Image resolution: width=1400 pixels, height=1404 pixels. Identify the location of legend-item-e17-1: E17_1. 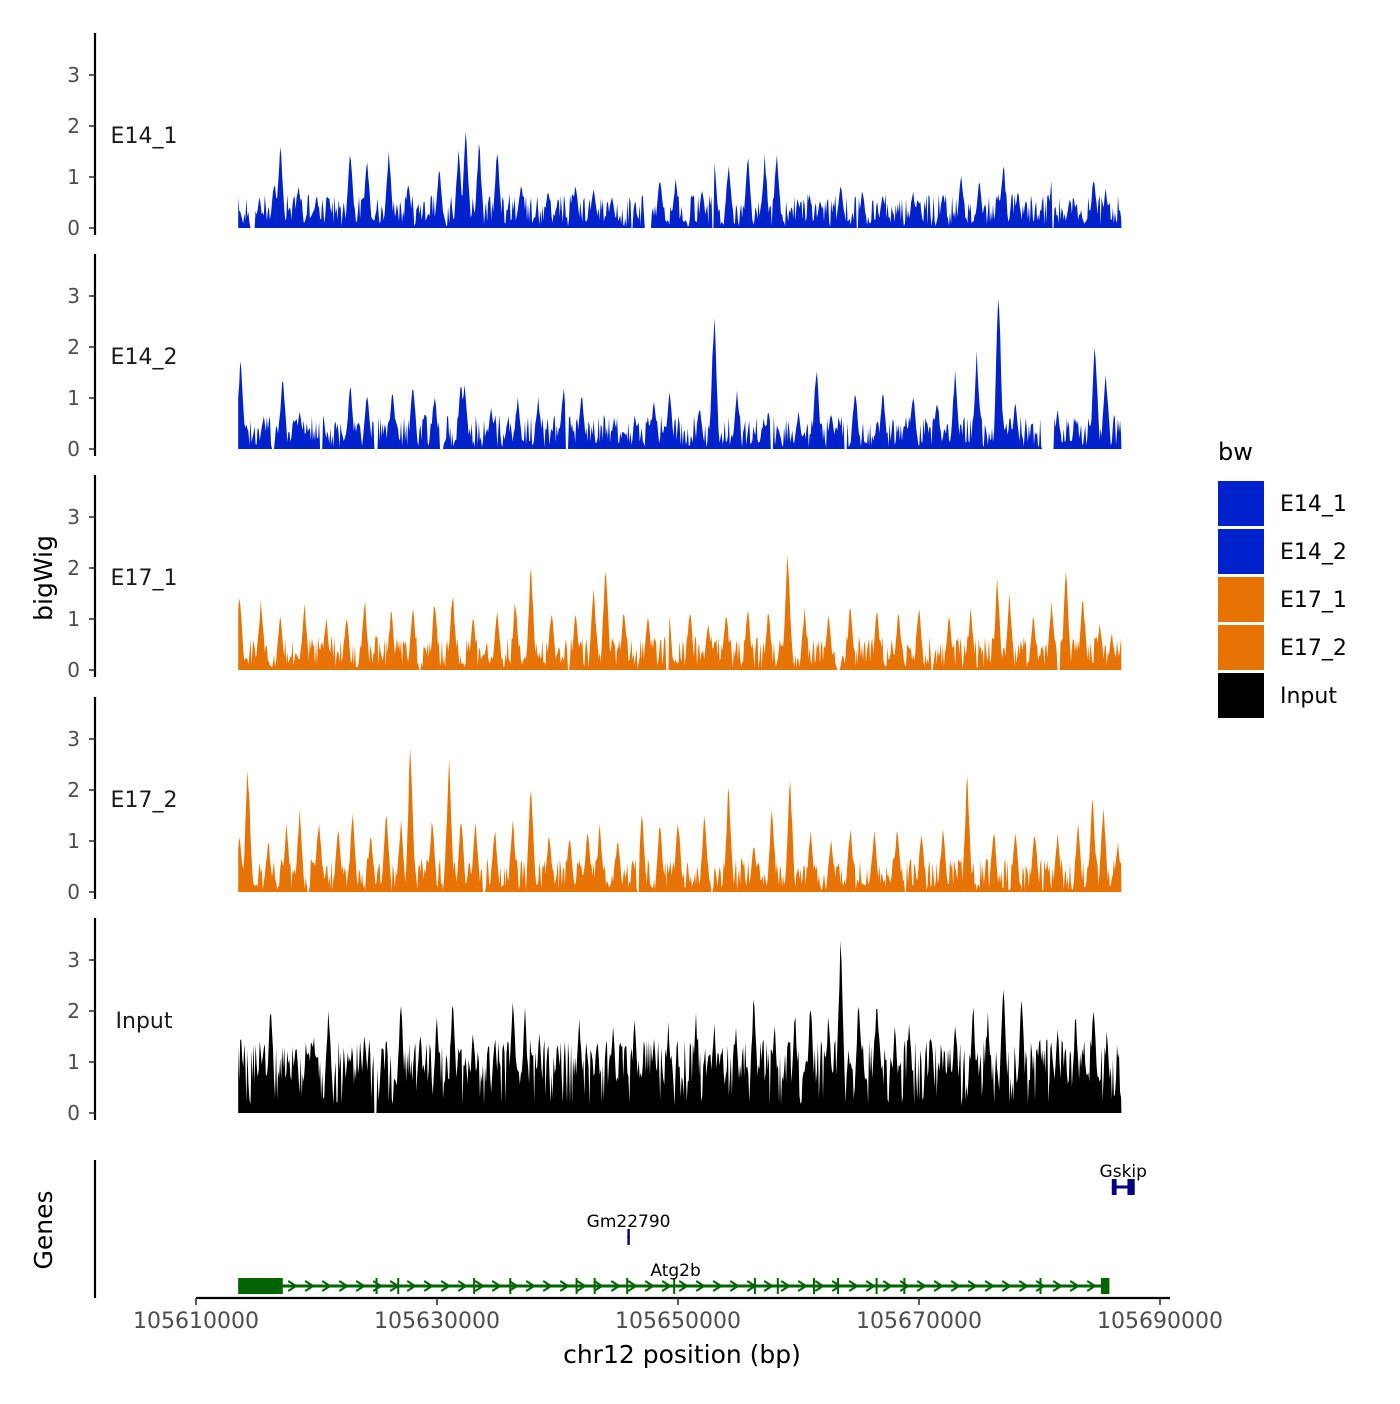
(1282, 599).